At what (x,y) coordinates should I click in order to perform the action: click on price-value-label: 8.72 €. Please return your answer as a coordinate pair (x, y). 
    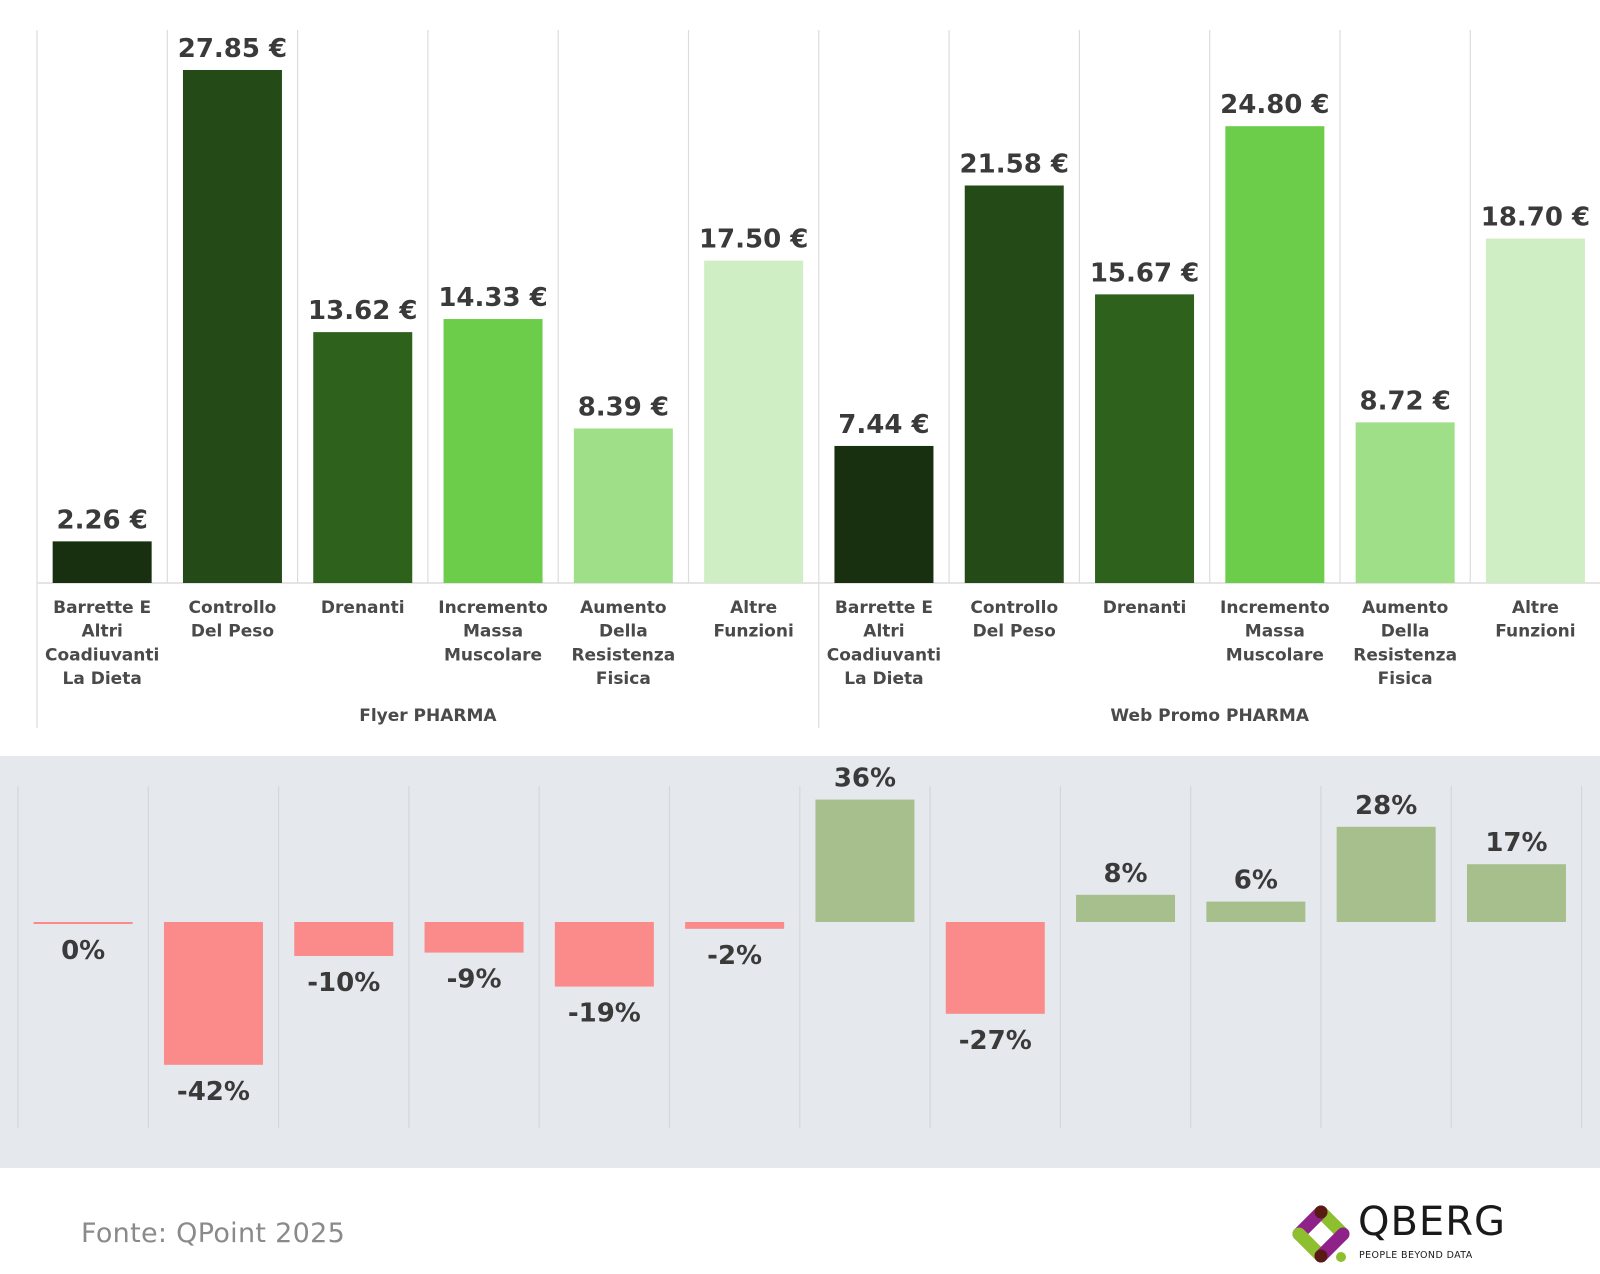
    Looking at the image, I should click on (1405, 401).